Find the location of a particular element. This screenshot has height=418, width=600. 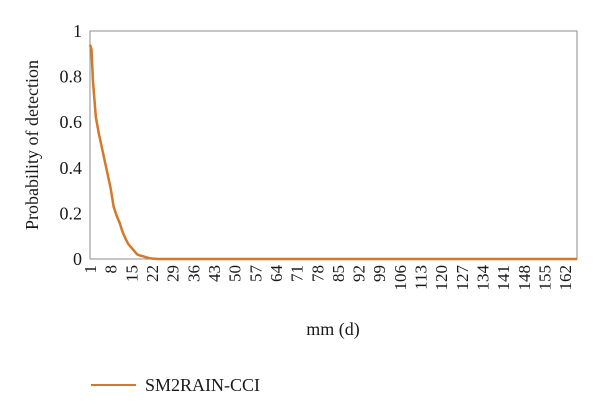

x-tick-label: 162 is located at coordinates (565, 278).